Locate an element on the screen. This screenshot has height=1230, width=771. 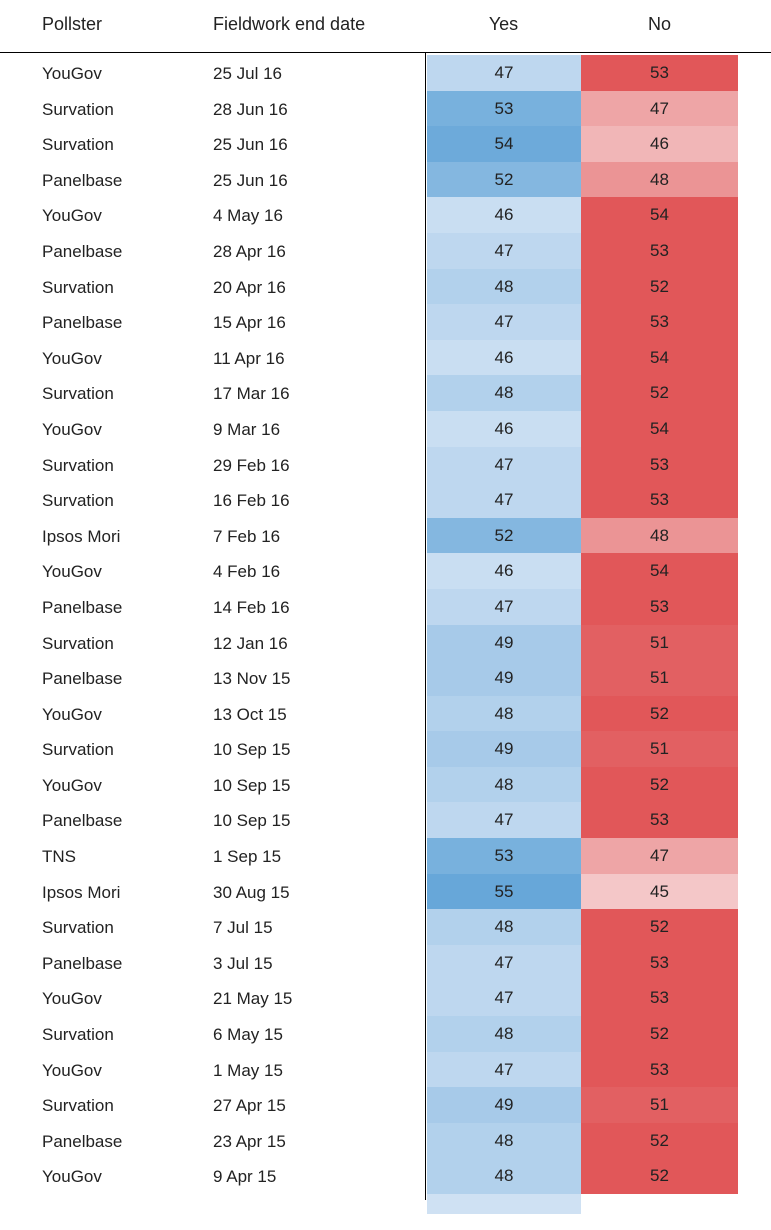
table-row: Panelbase 25 Jun 16 52 48 is located at coordinates (385, 179).